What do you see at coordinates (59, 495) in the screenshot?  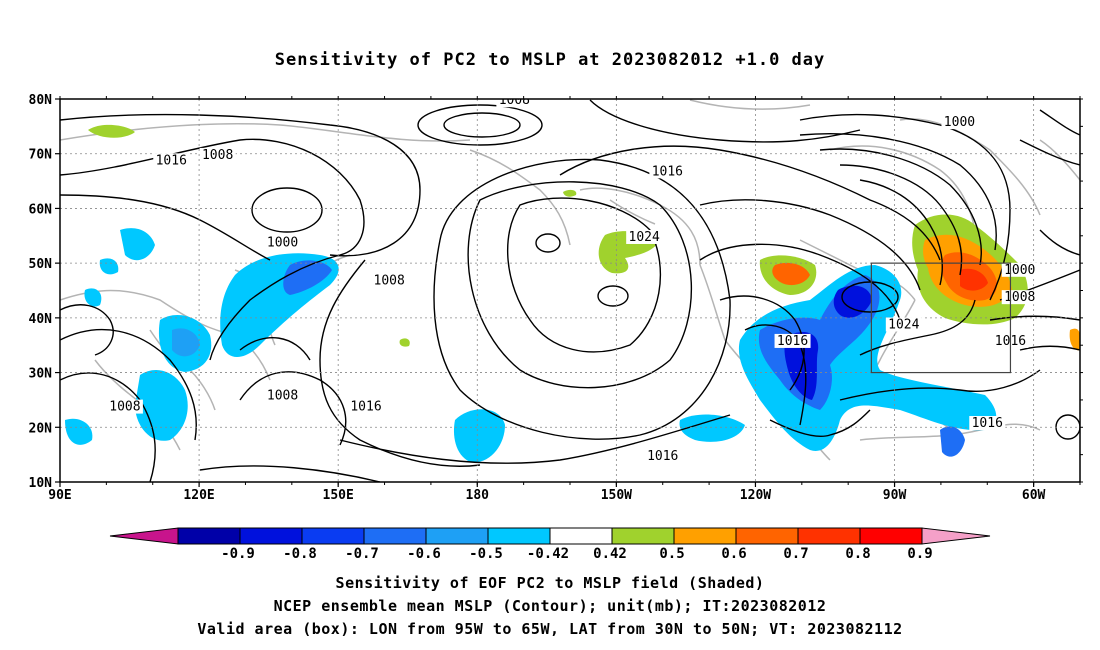 I see `lon-tick-label: 90E` at bounding box center [59, 495].